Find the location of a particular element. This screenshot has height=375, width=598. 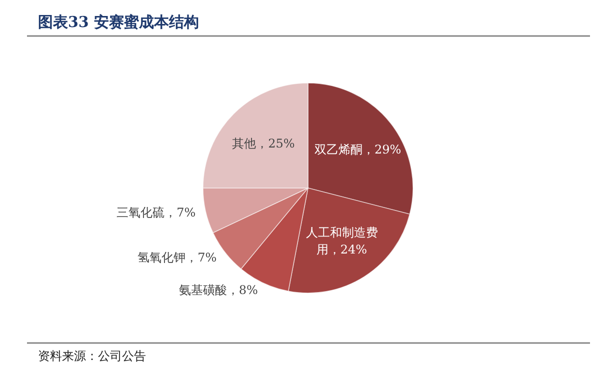

slice-label: 氨基磺酸，8% is located at coordinates (218, 290).